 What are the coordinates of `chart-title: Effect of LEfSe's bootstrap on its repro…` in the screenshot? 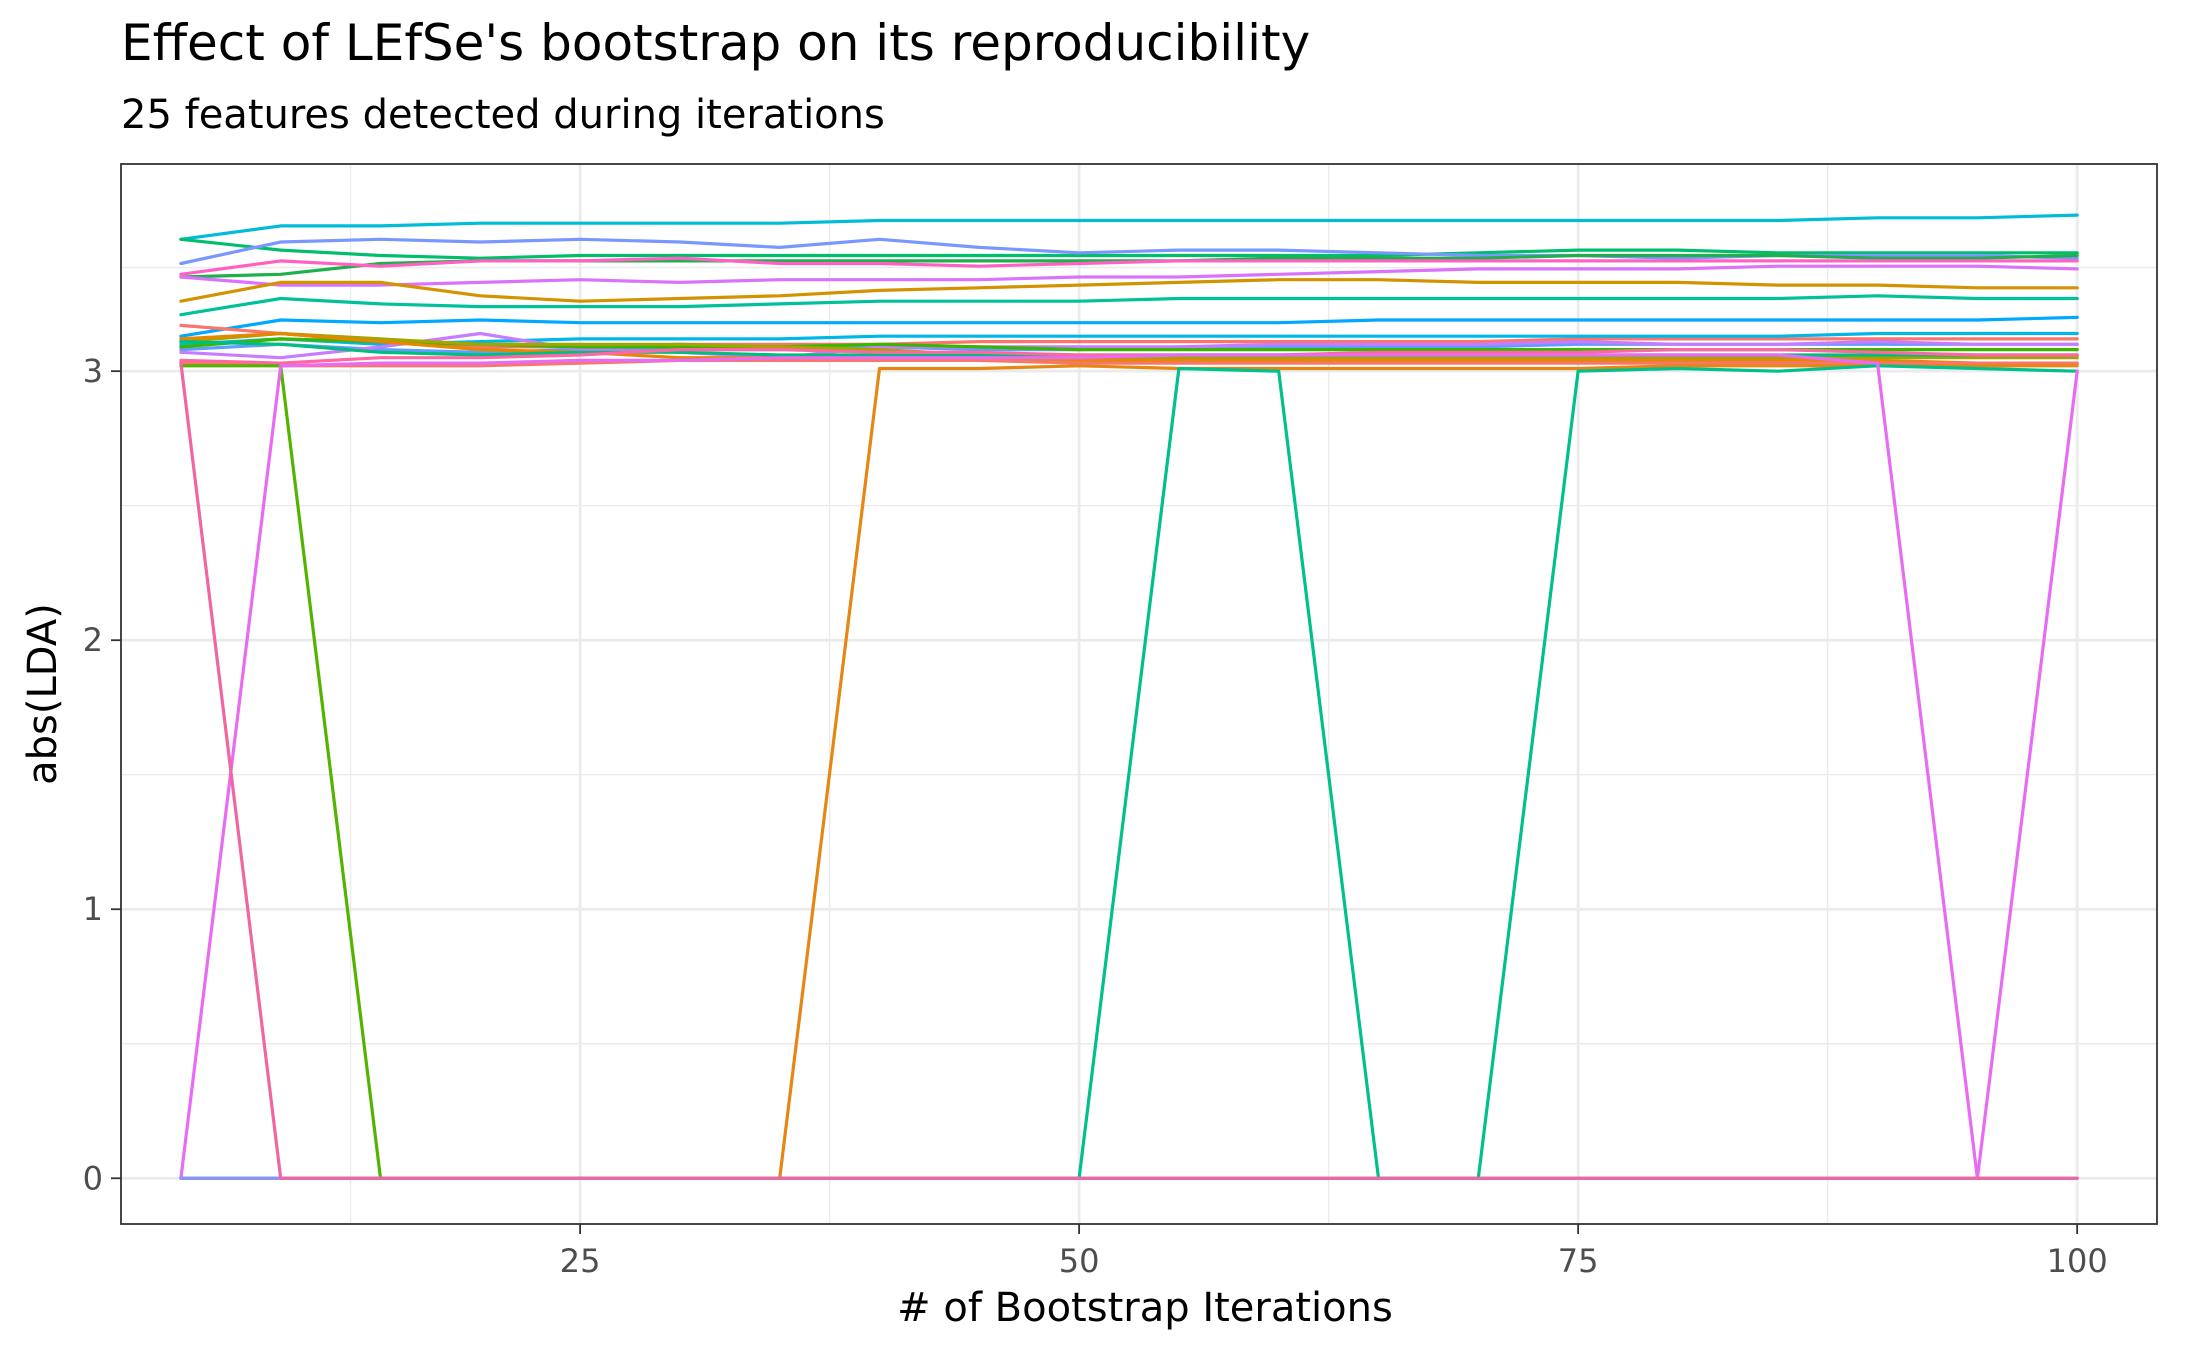 It's located at (715, 43).